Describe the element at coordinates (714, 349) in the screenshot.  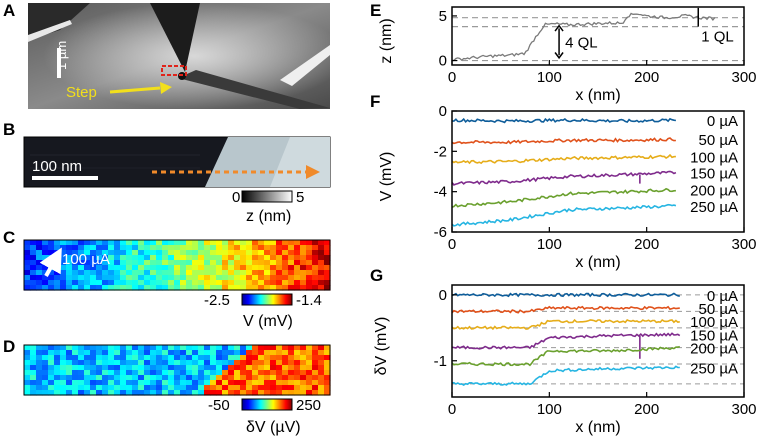
I see `legend-label: 200 µA` at that location.